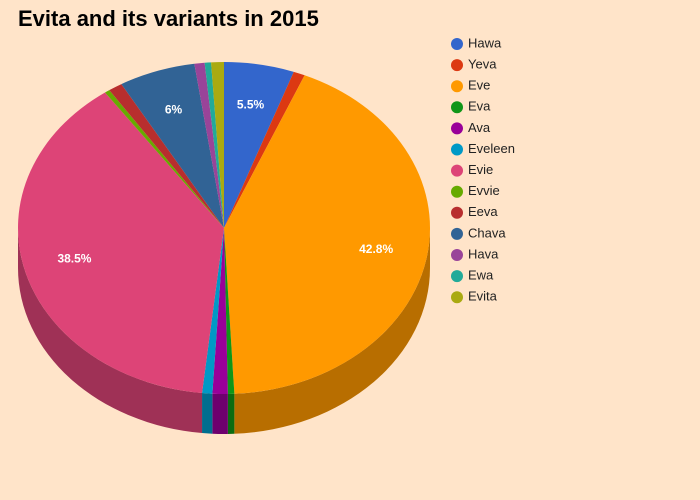 The height and width of the screenshot is (500, 700). What do you see at coordinates (483, 211) in the screenshot?
I see `legend-label: Eeva` at bounding box center [483, 211].